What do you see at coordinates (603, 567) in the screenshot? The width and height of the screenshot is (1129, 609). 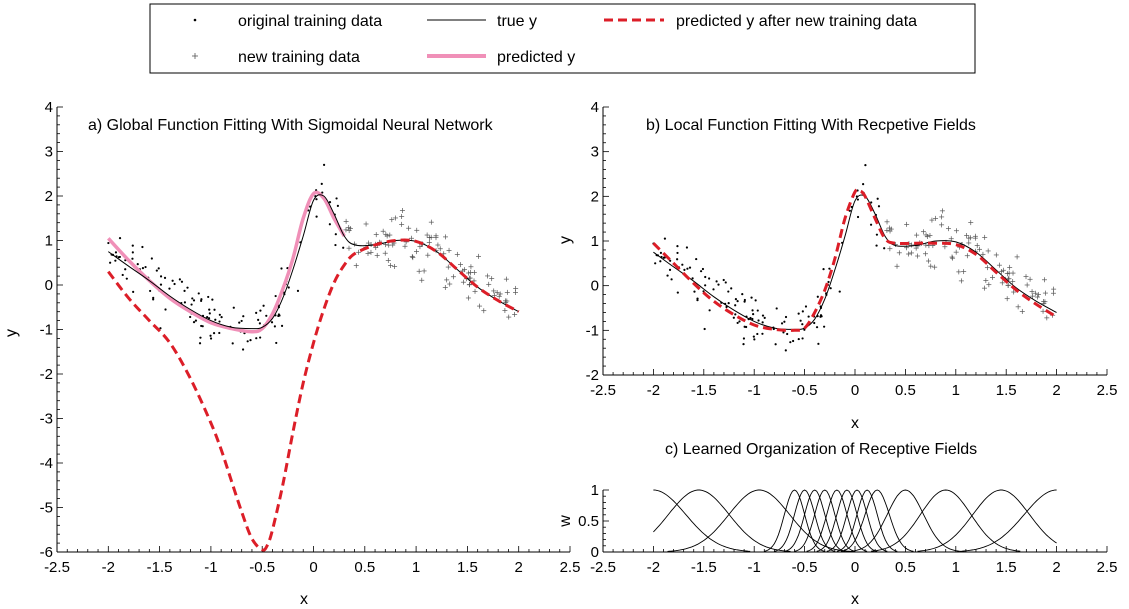 I see `x-tick-label: -2.5` at bounding box center [603, 567].